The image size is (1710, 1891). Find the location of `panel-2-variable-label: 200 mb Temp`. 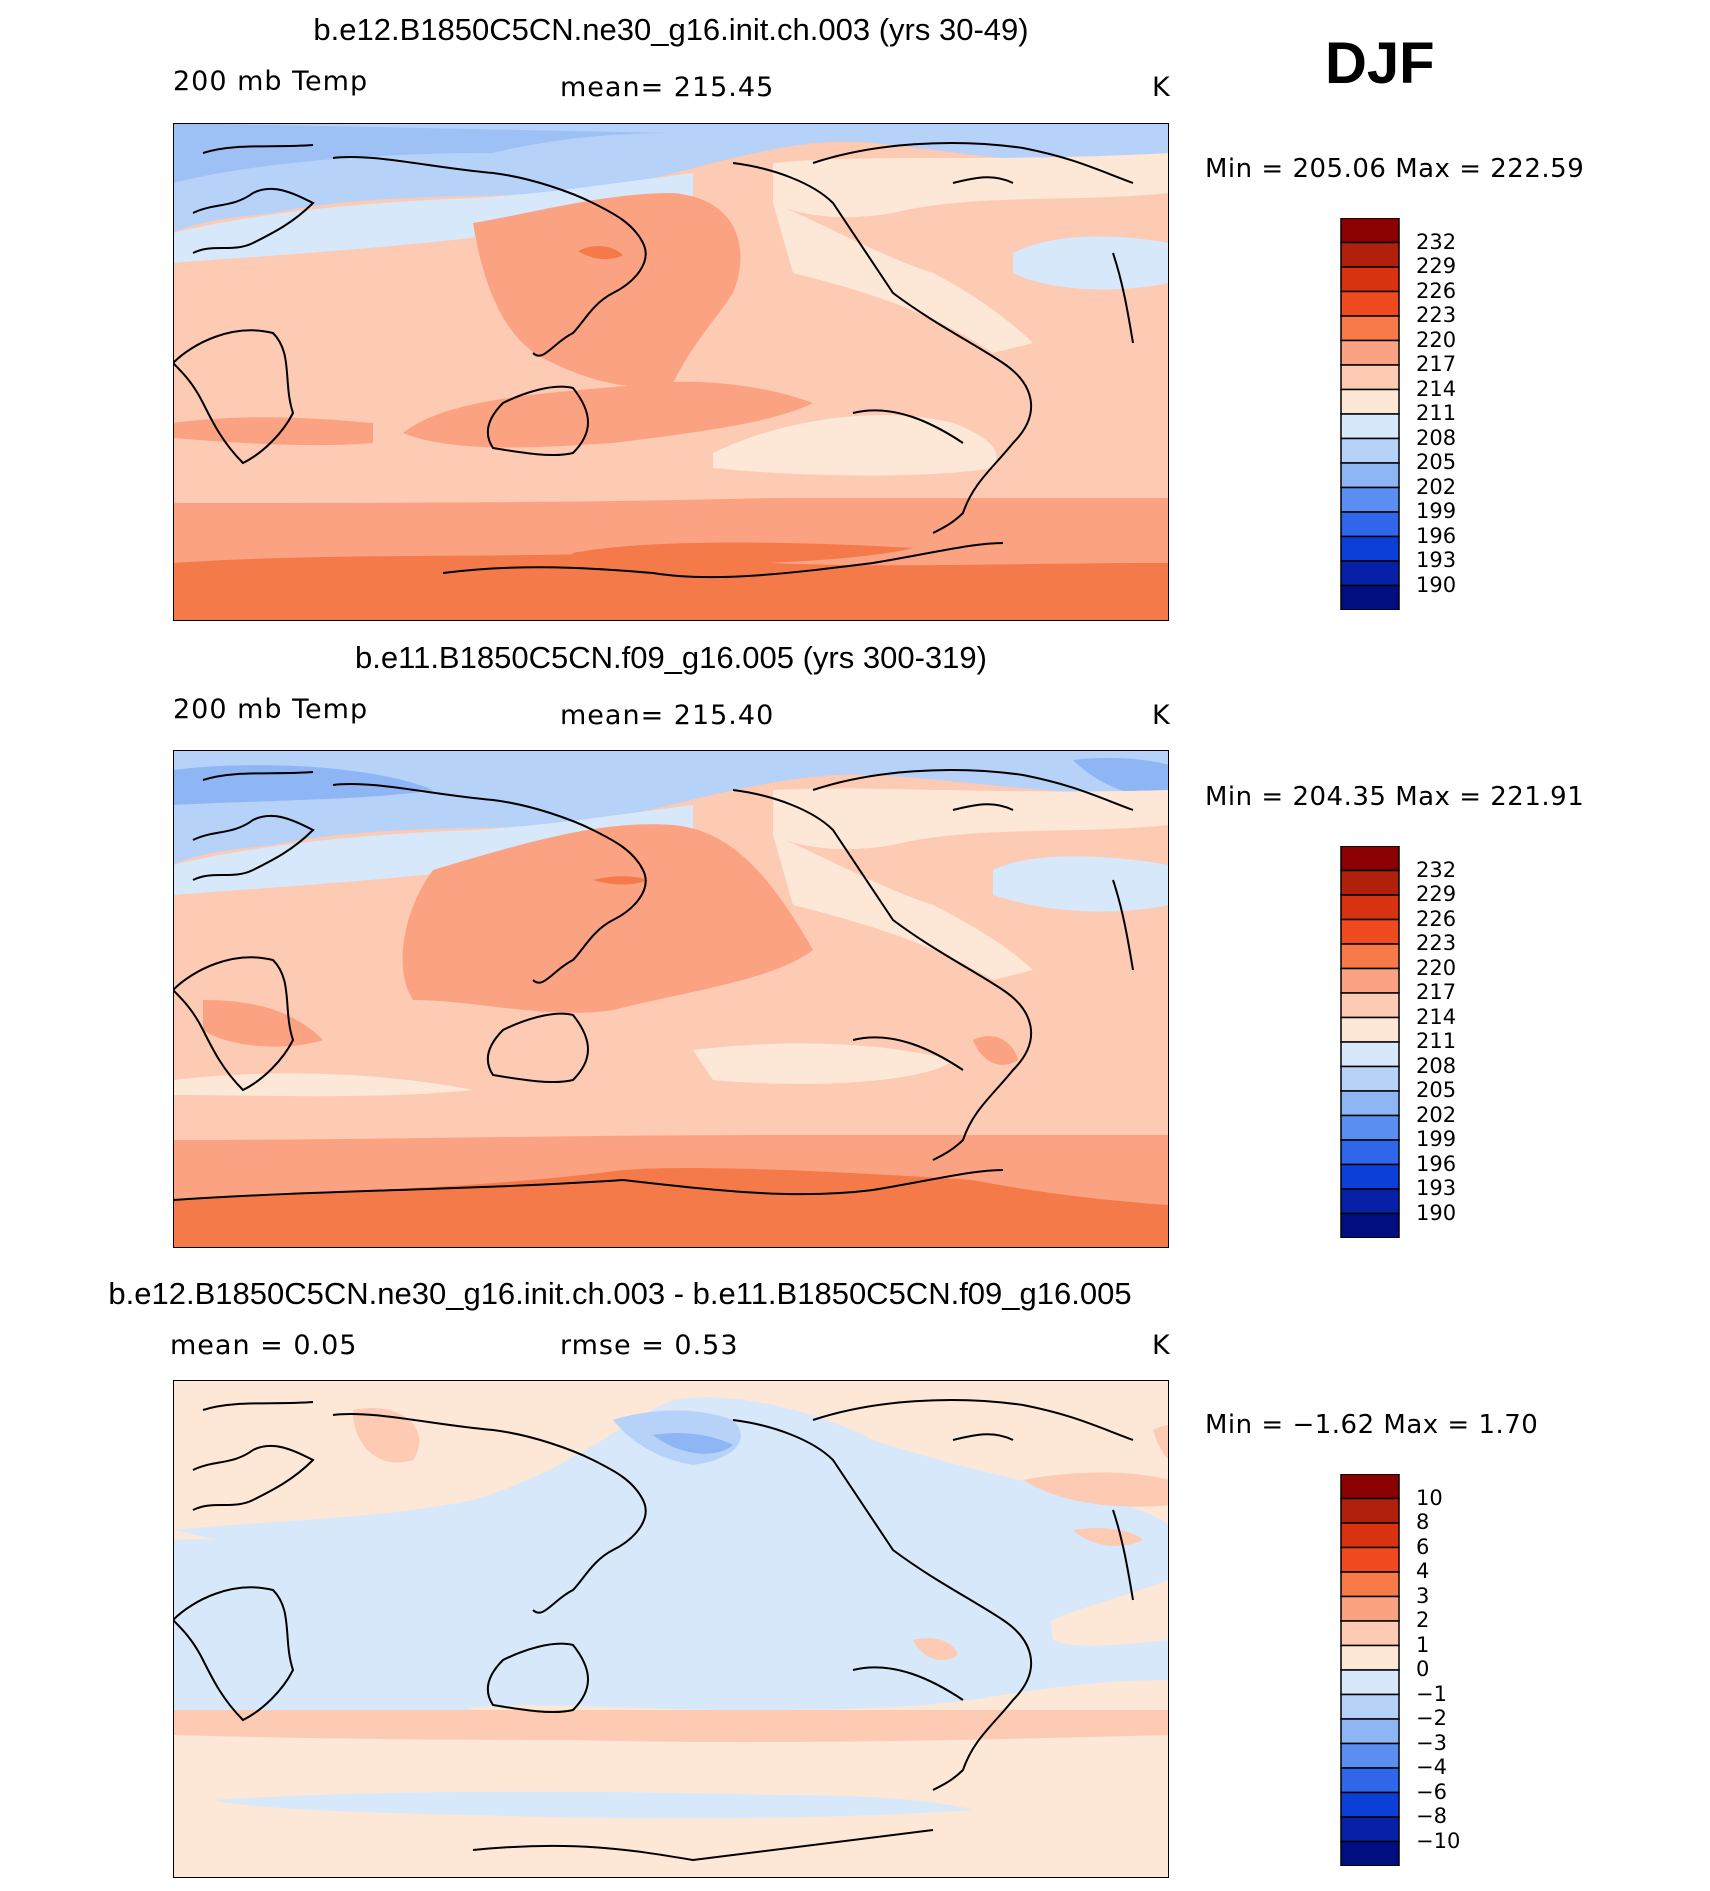

panel-2-variable-label: 200 mb Temp is located at coordinates (271, 709).